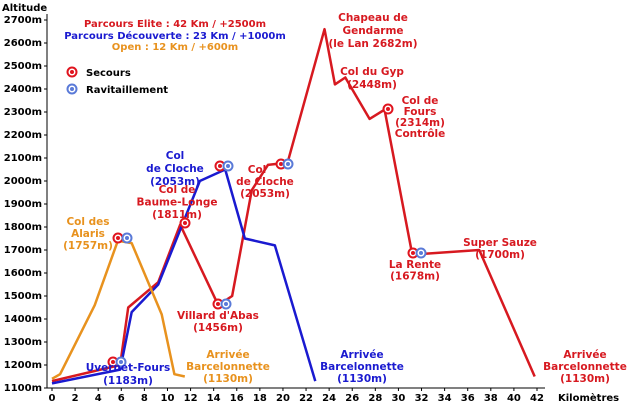 Image resolution: width=640 pixels, height=406 pixels. I want to click on y-tick-label: 2500m, so click(23, 66).